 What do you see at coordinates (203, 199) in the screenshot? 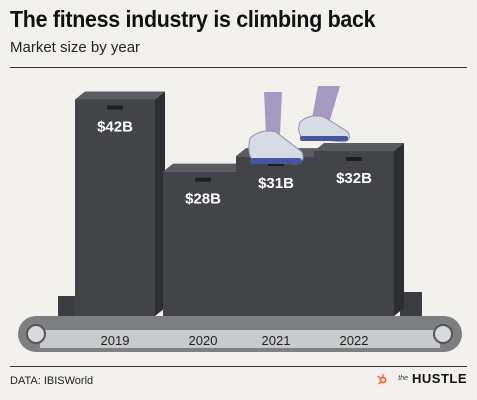
I see `bar-value-label: $28B` at bounding box center [203, 199].